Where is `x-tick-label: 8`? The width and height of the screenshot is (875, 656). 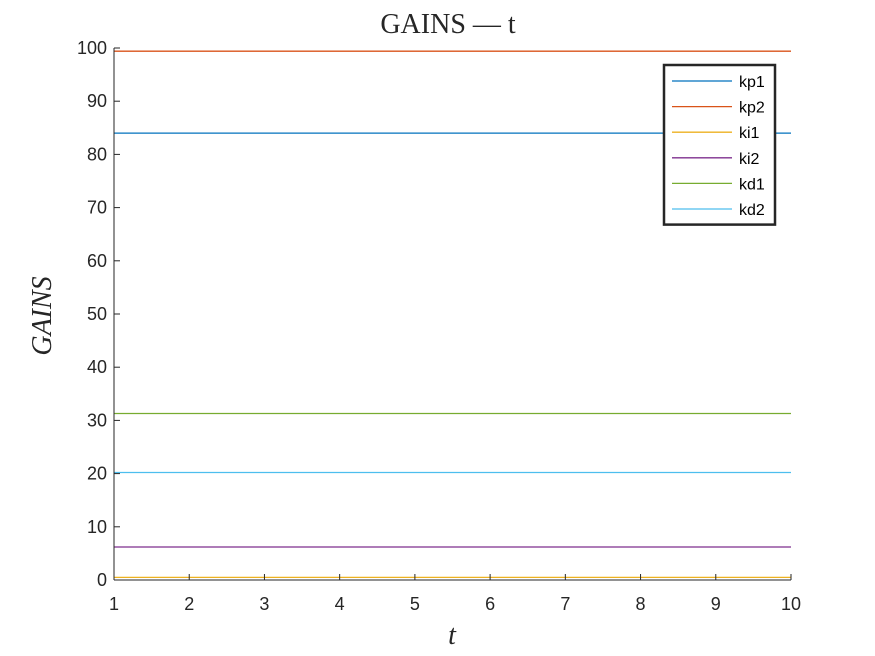
x-tick-label: 8 is located at coordinates (641, 604).